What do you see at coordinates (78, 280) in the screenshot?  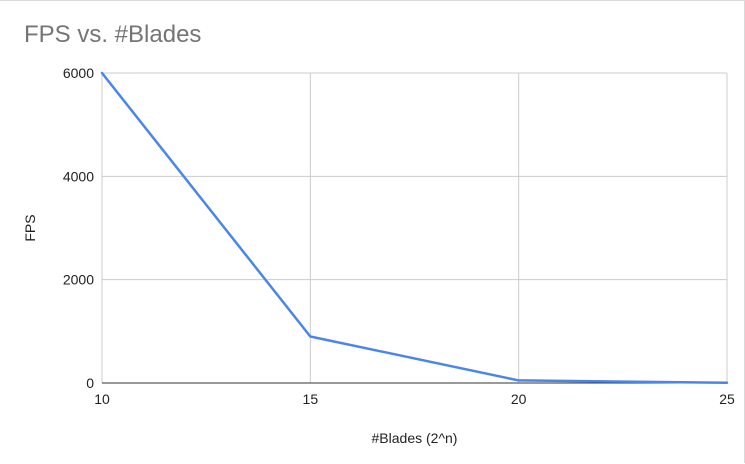 I see `y-tick-label: 2000` at bounding box center [78, 280].